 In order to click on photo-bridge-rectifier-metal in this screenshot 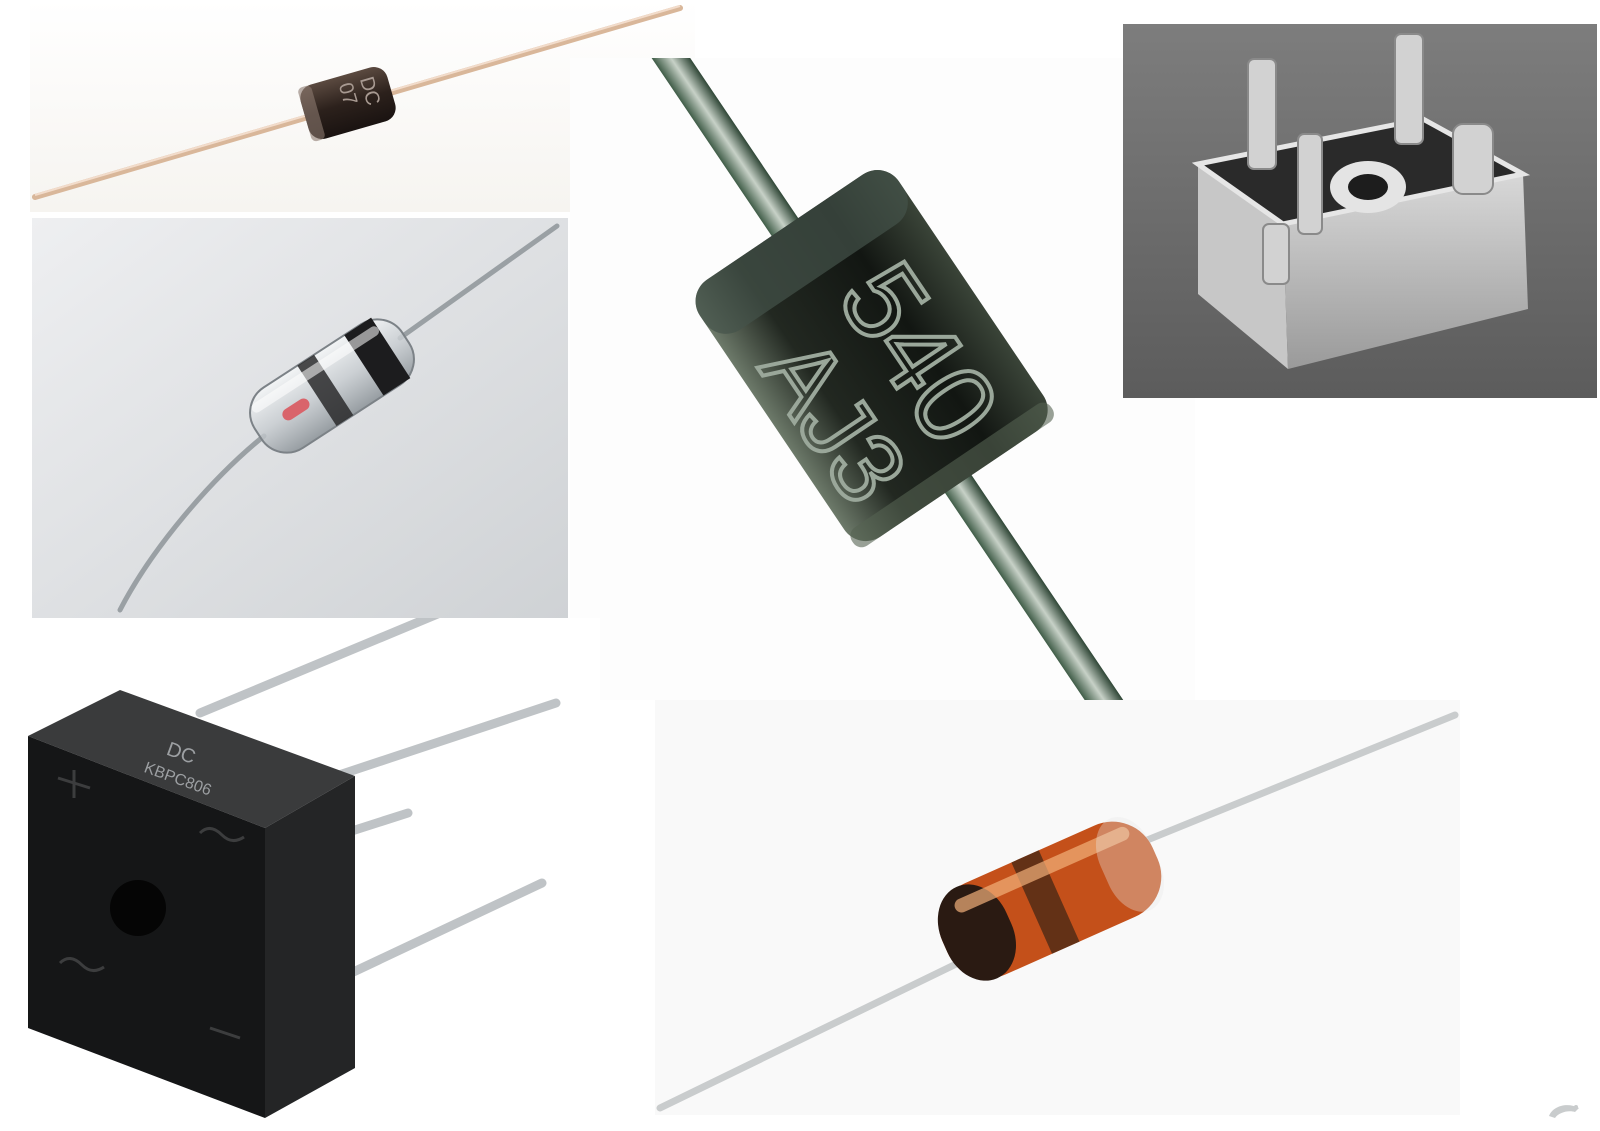, I will do `click(1360, 211)`.